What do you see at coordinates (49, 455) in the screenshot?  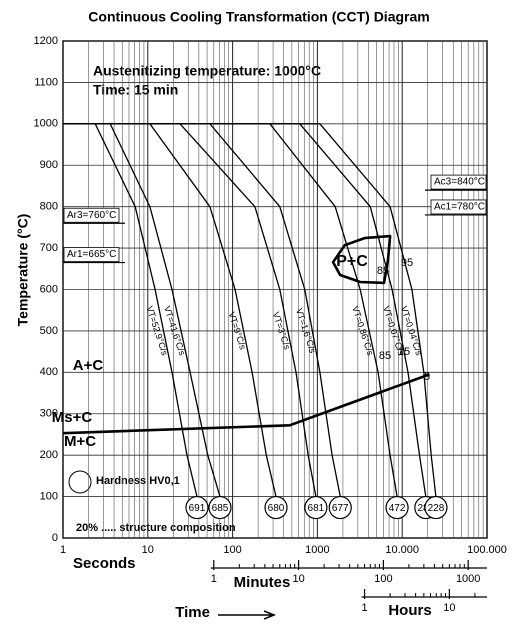 I see `y-tick-label: 200` at bounding box center [49, 455].